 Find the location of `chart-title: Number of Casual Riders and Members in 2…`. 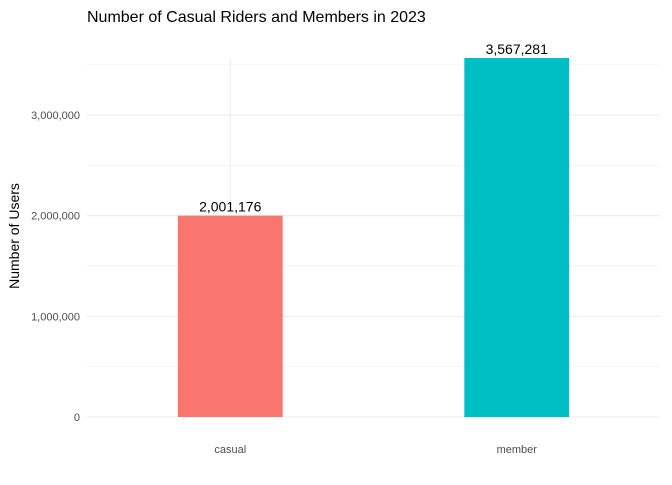

chart-title: Number of Casual Riders and Members in 2… is located at coordinates (256, 17).